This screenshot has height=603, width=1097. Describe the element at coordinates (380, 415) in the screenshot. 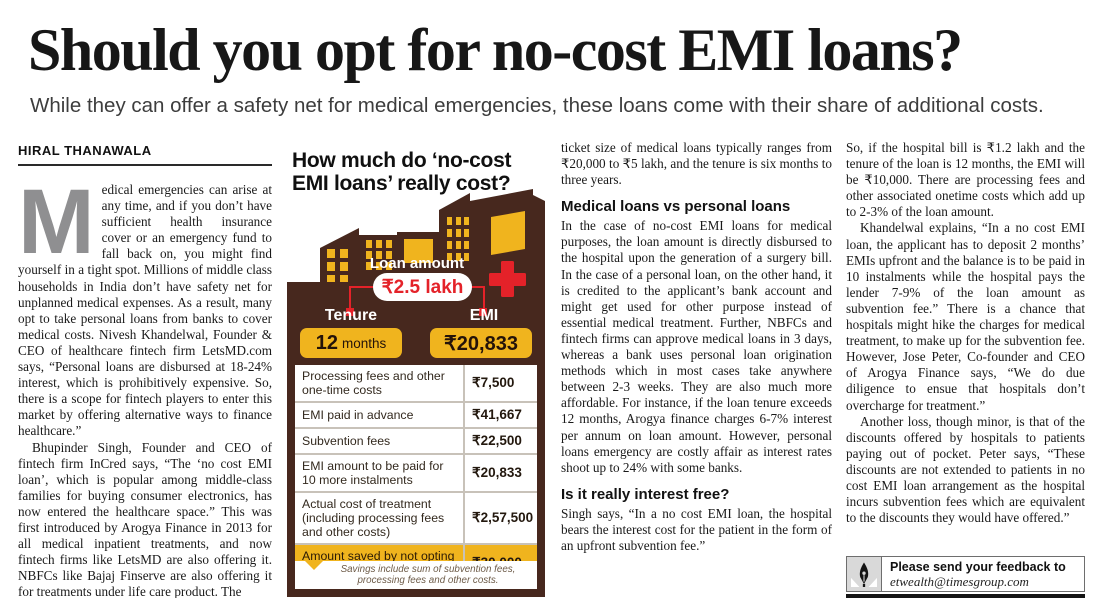

I see `row-label: EMI paid in advance` at that location.